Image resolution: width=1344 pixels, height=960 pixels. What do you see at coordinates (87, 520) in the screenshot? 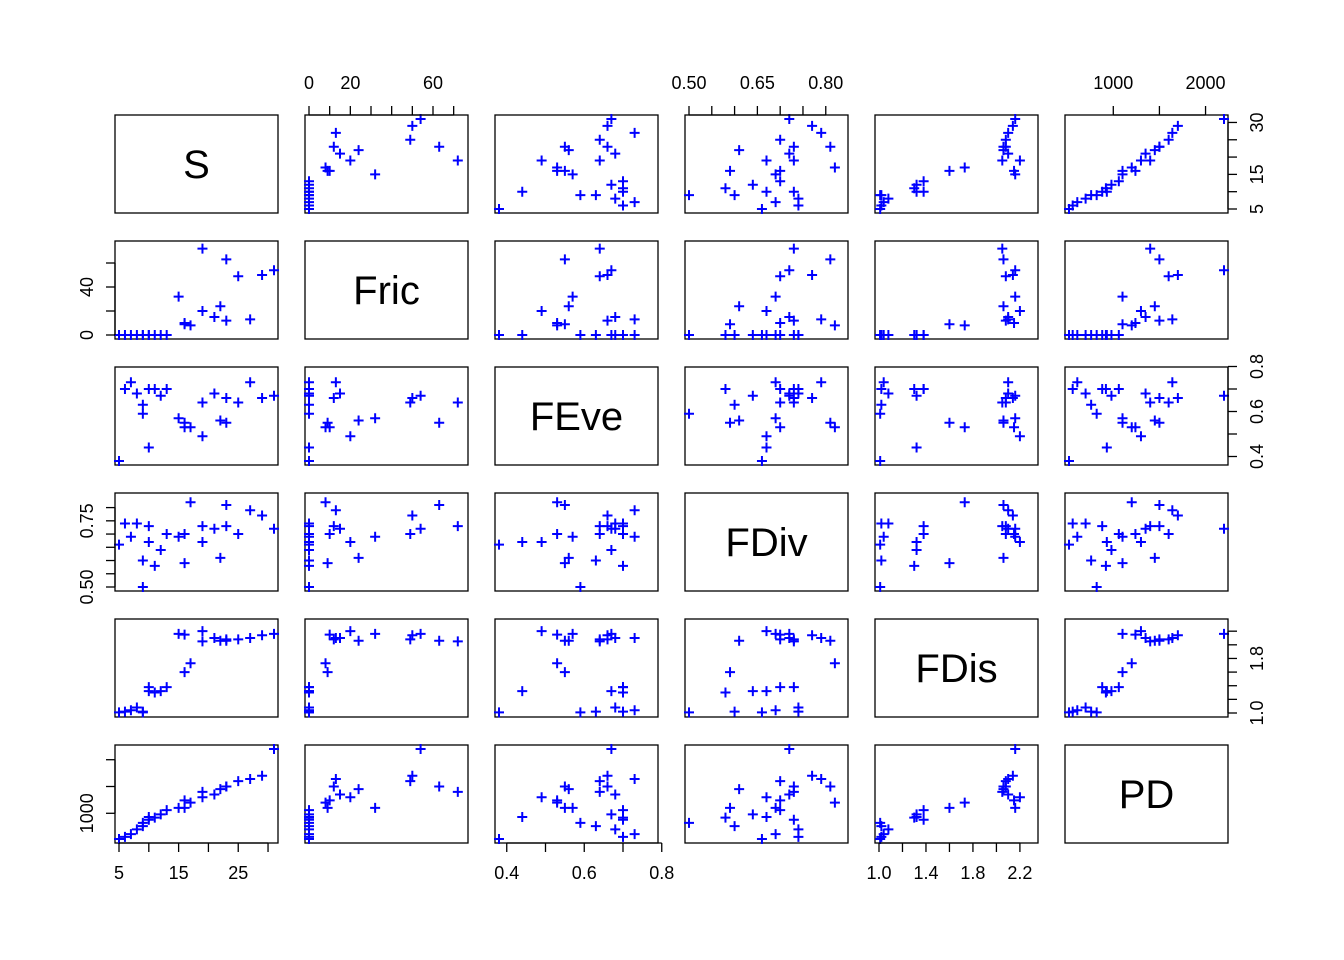
I see `tick-label-FDiv: 0.75` at bounding box center [87, 520].